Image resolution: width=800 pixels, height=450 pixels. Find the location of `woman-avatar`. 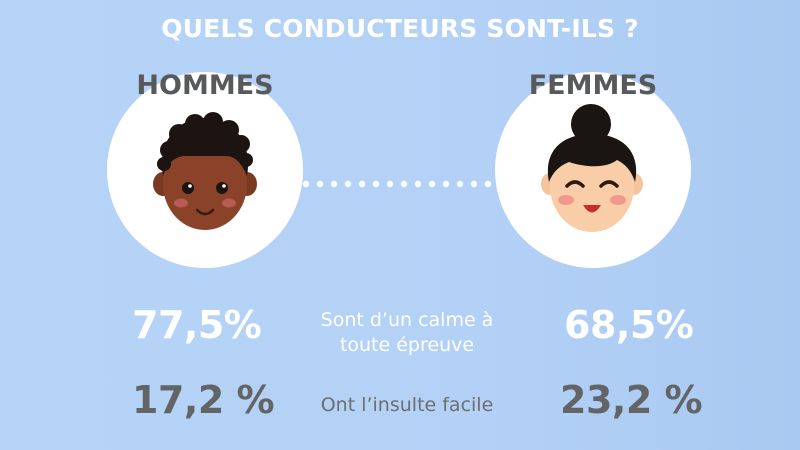

woman-avatar is located at coordinates (593, 170).